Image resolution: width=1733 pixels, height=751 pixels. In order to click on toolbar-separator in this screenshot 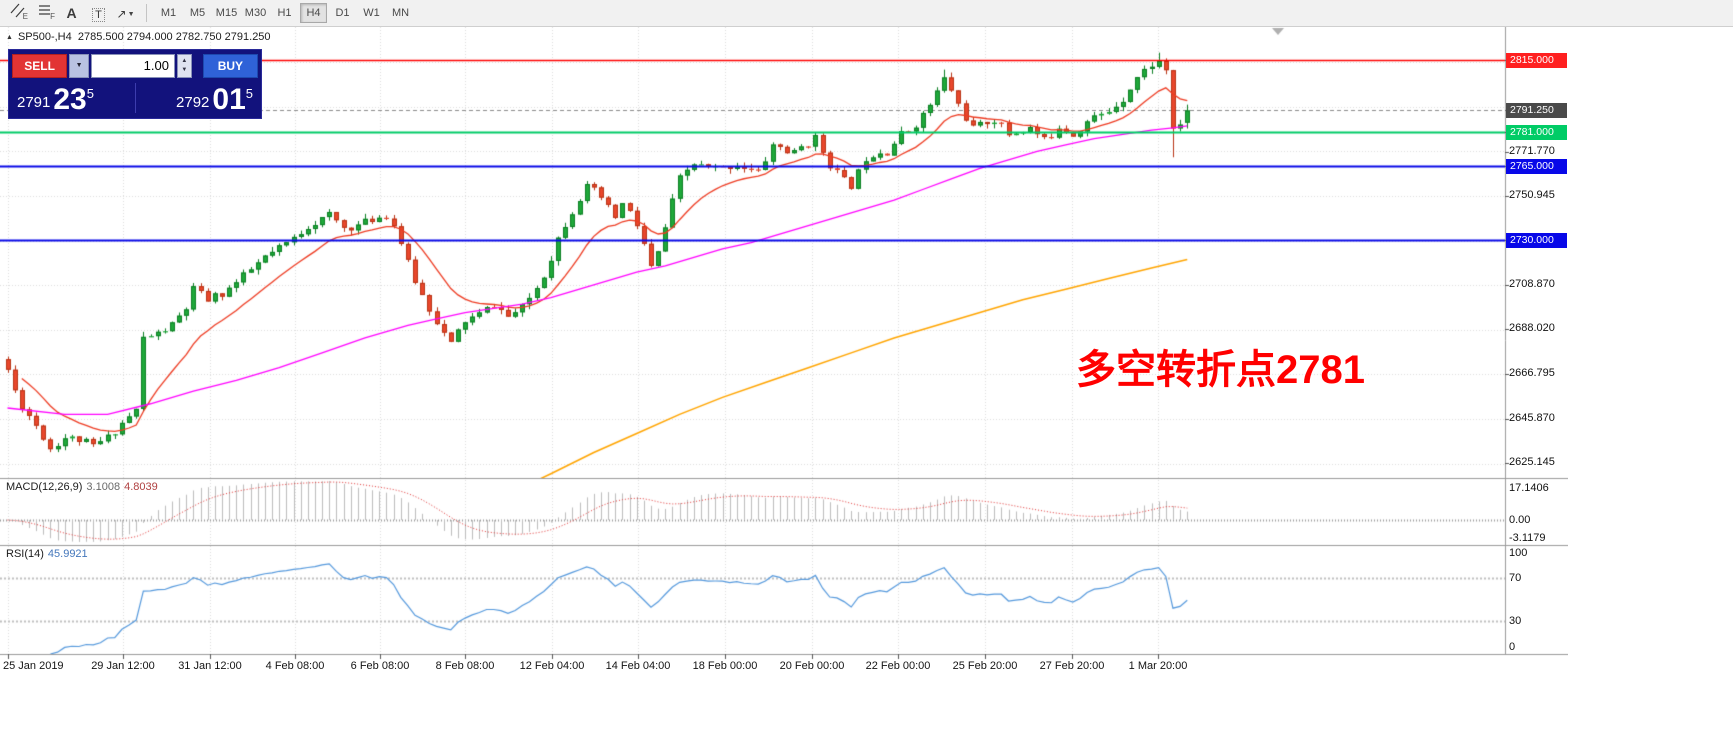, I will do `click(146, 13)`.